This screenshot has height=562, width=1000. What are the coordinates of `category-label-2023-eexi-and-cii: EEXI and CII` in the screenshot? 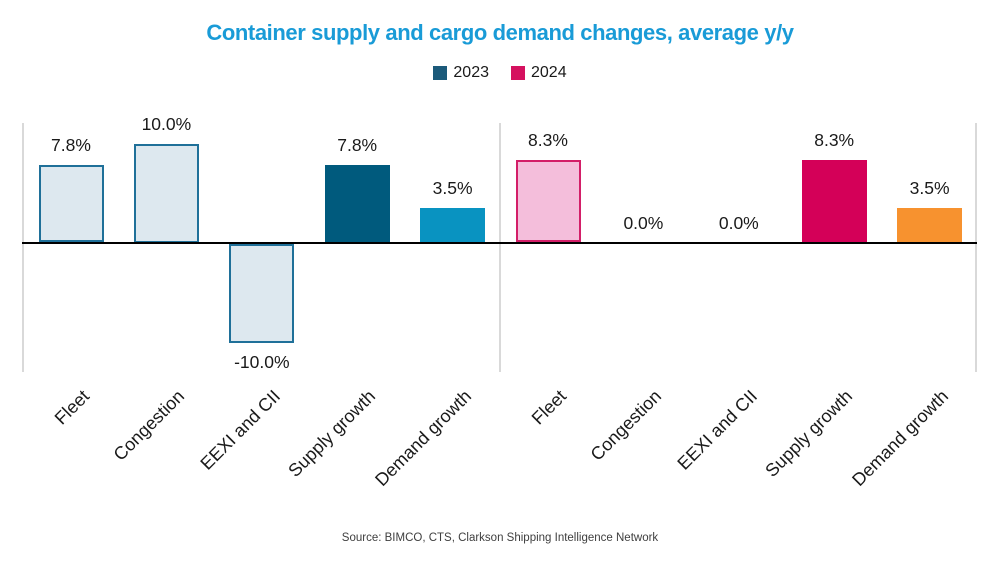 It's located at (240, 430).